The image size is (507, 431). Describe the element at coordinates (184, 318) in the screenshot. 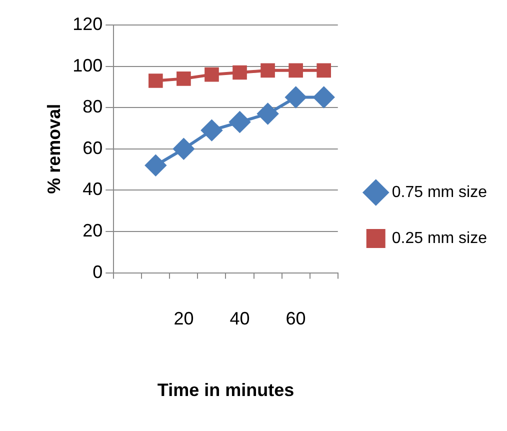

I see `x-tick-label: 20` at that location.